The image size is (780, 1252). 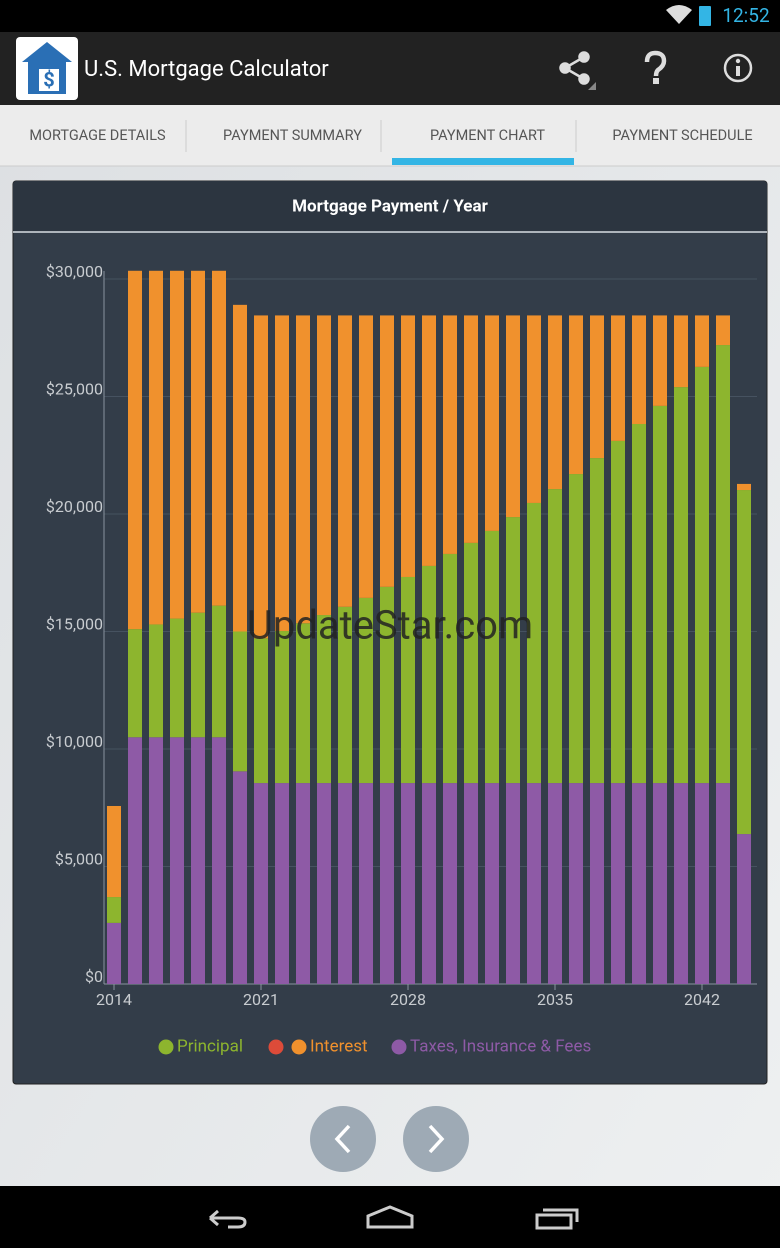 I want to click on y-tick-label: $30,000, so click(x=74, y=271).